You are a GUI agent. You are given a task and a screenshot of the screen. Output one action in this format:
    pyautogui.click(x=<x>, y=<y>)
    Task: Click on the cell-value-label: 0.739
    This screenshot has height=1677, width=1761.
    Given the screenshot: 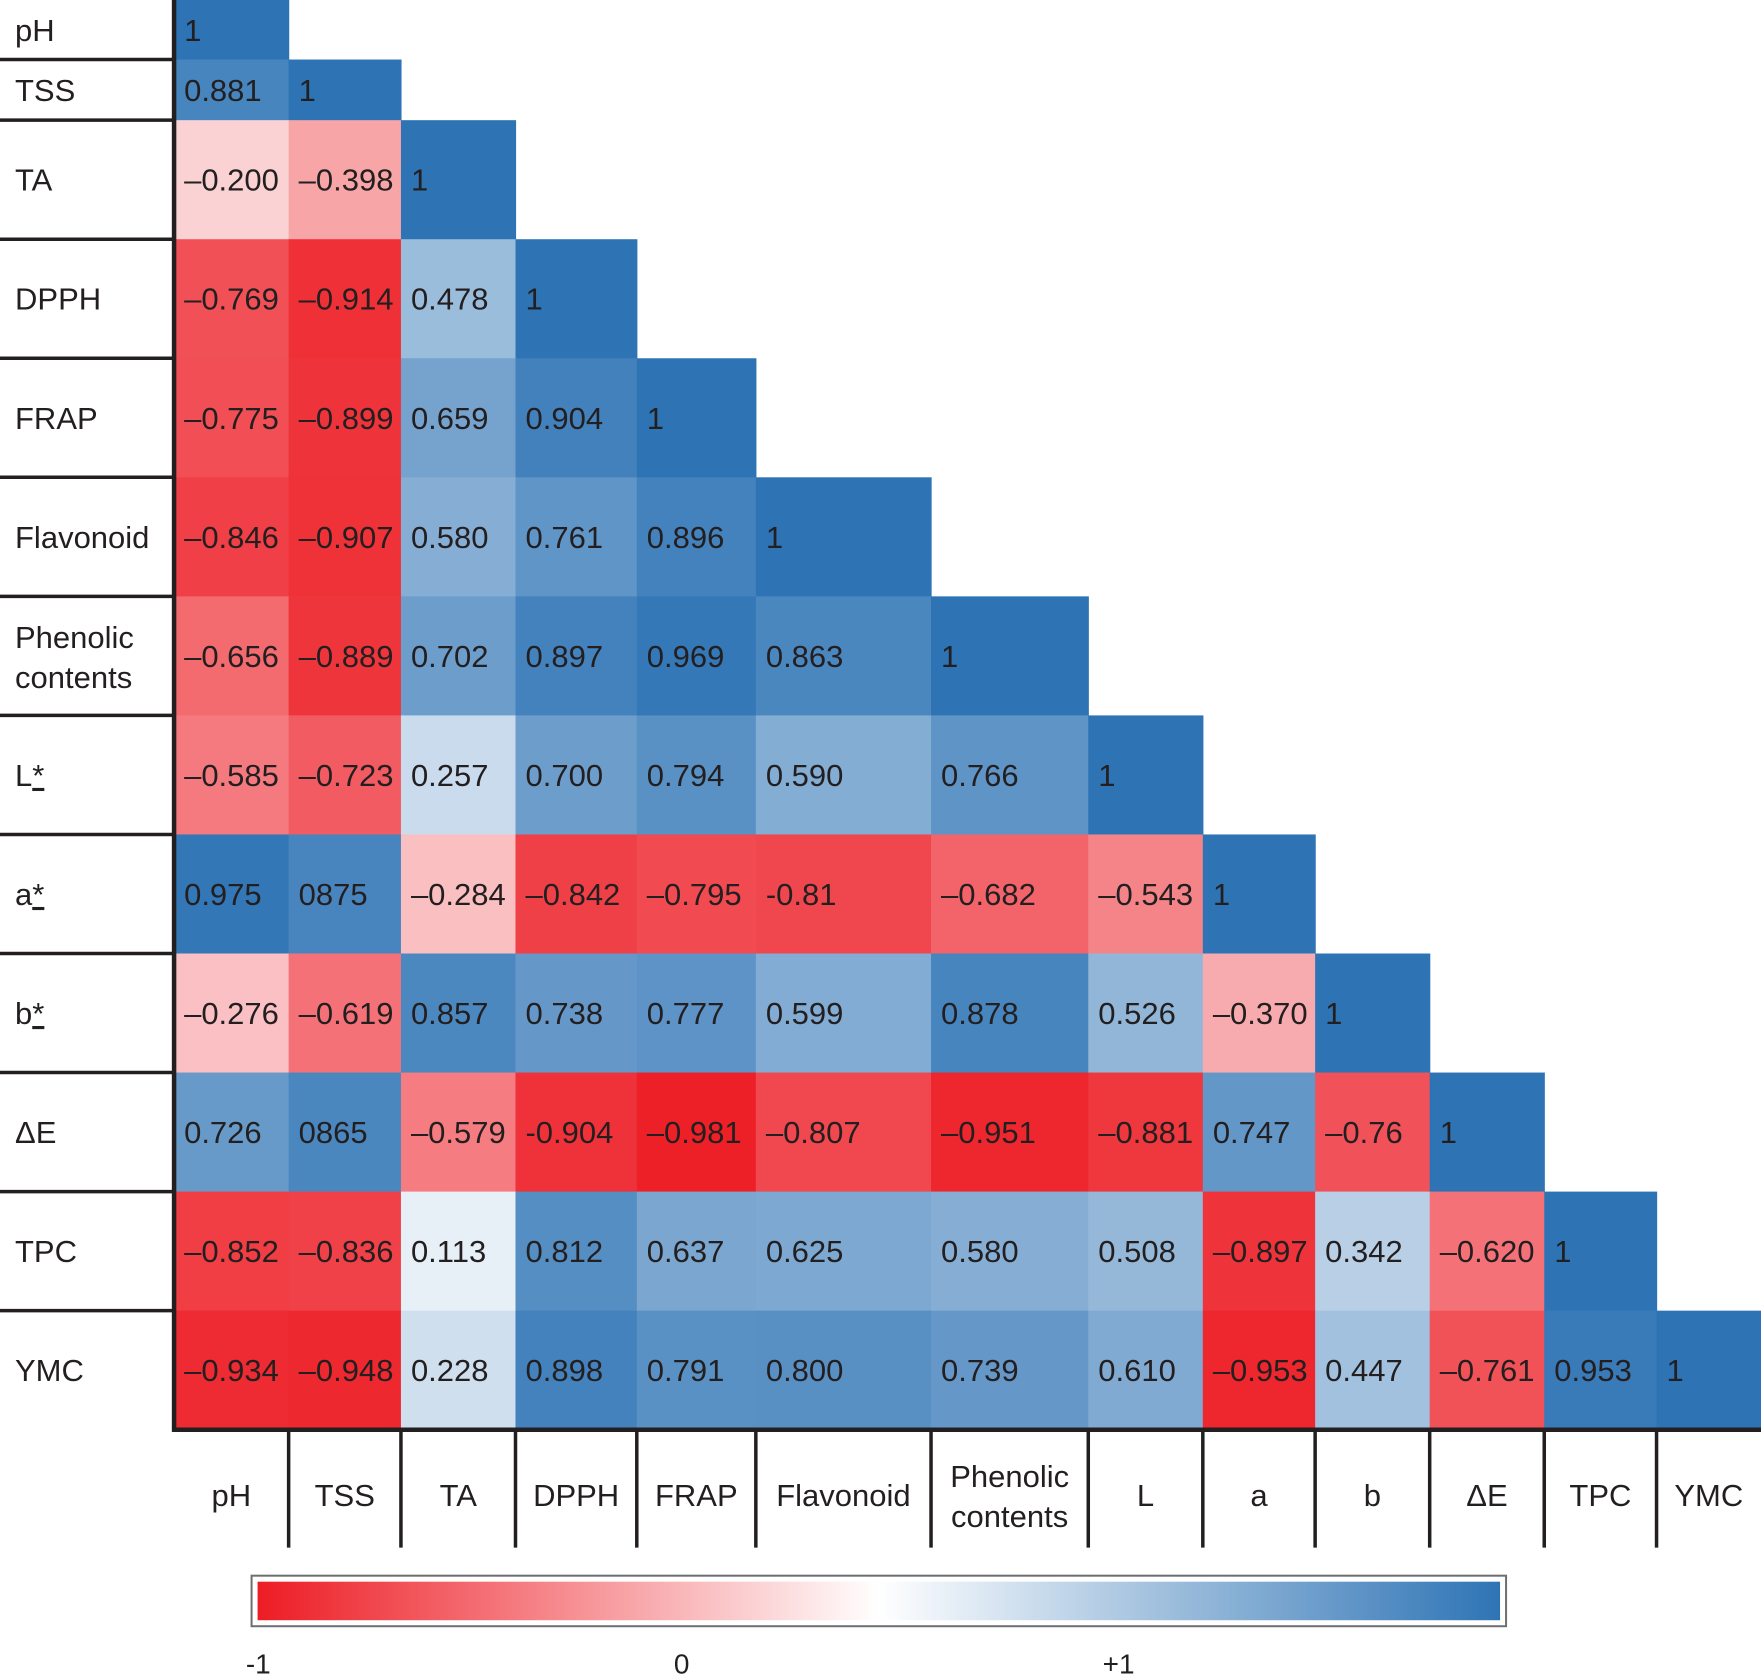 What is the action you would take?
    pyautogui.click(x=980, y=1370)
    